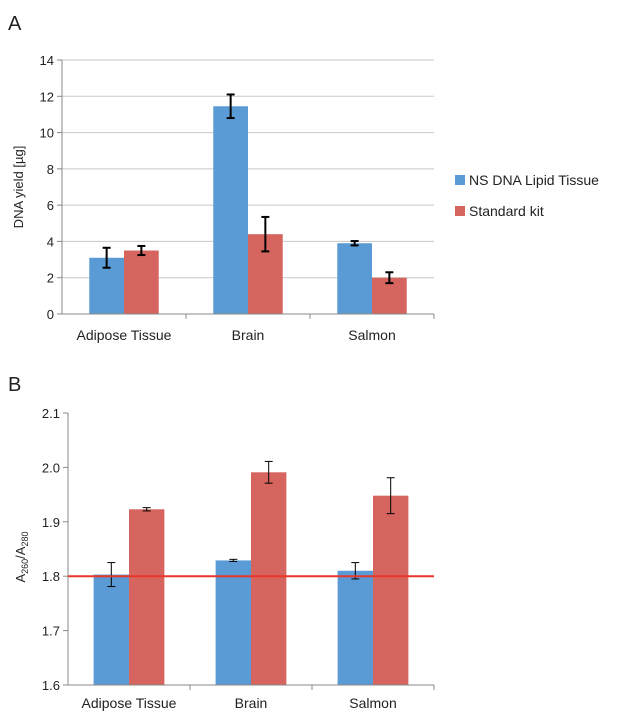  Describe the element at coordinates (460, 211) in the screenshot. I see `legend-swatch-std` at that location.